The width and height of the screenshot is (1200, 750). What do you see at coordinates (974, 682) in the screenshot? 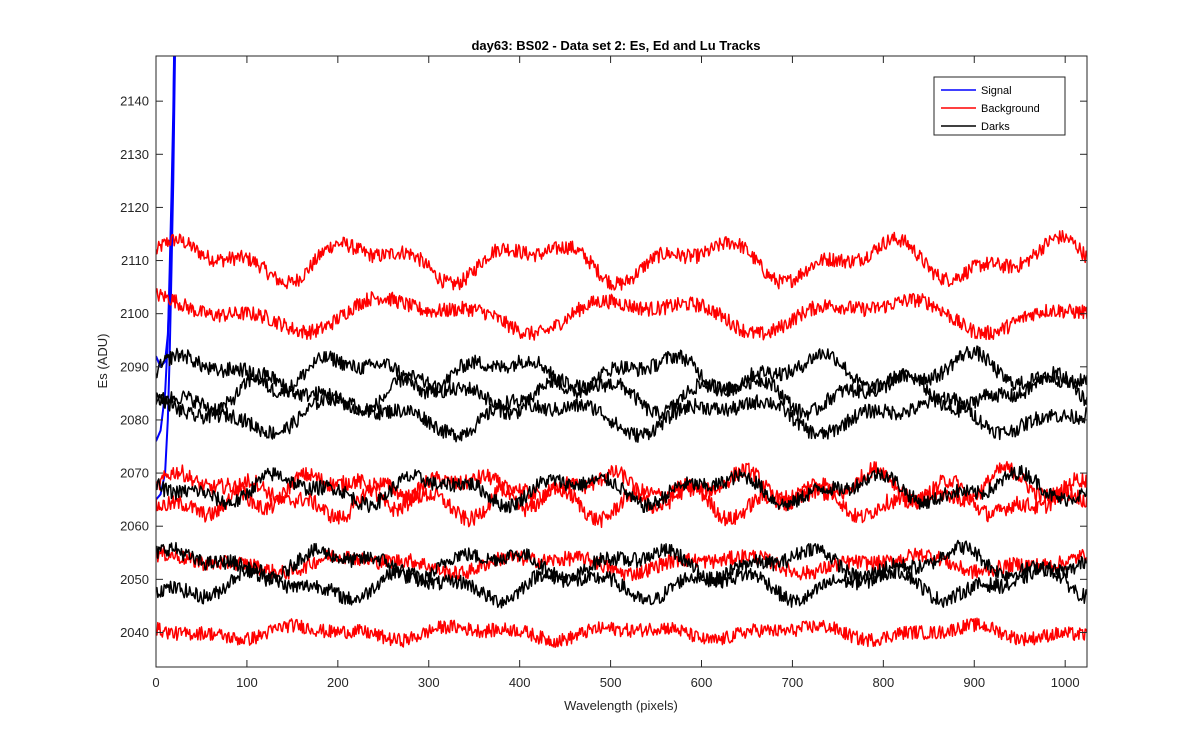
I see `x-tick-label: 900` at bounding box center [974, 682].